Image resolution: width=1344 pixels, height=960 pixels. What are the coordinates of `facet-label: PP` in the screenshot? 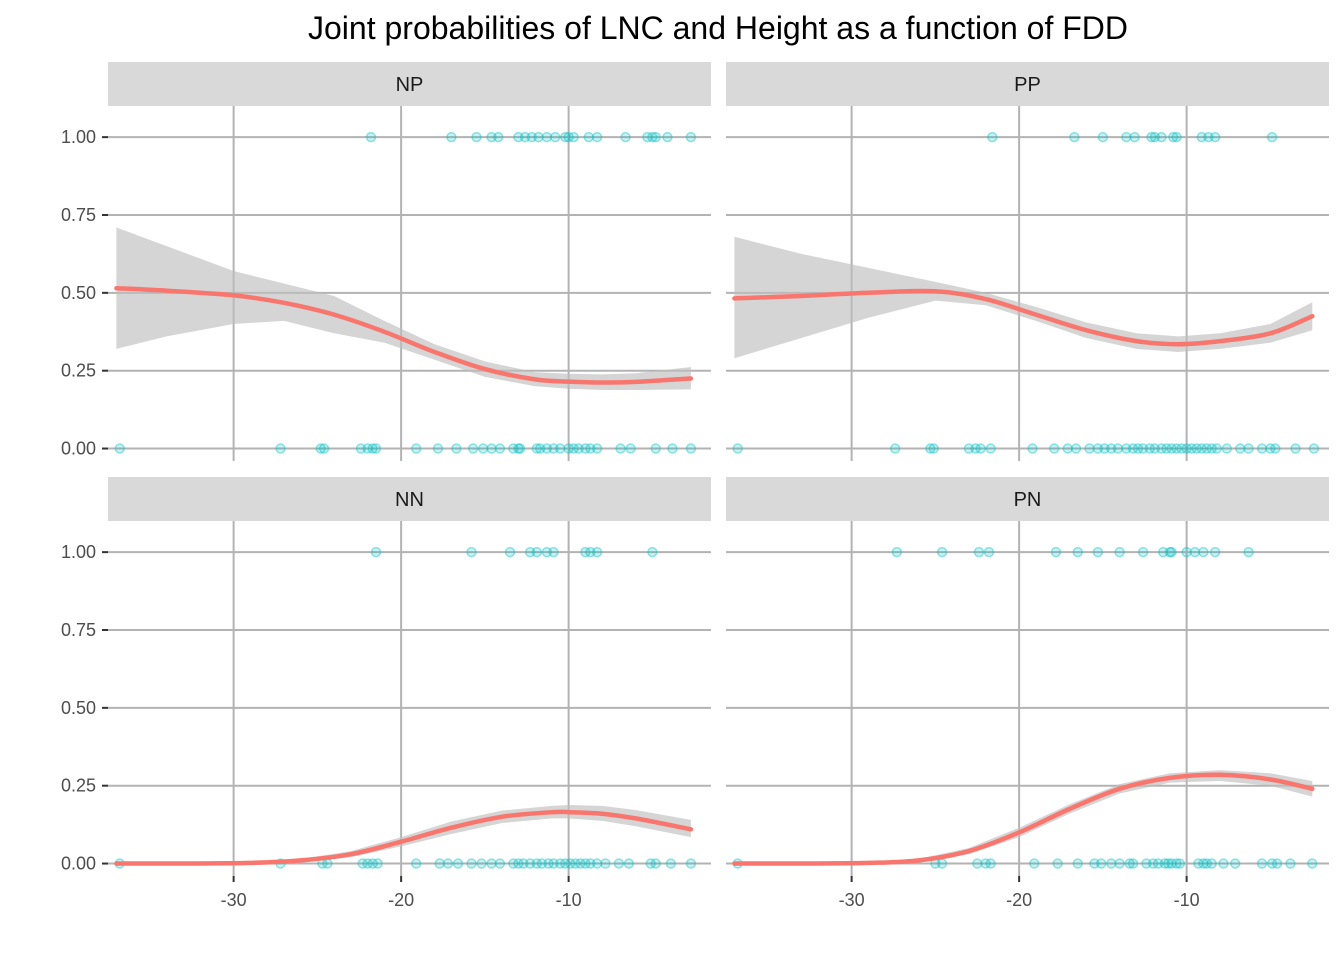 It's located at (1027, 85).